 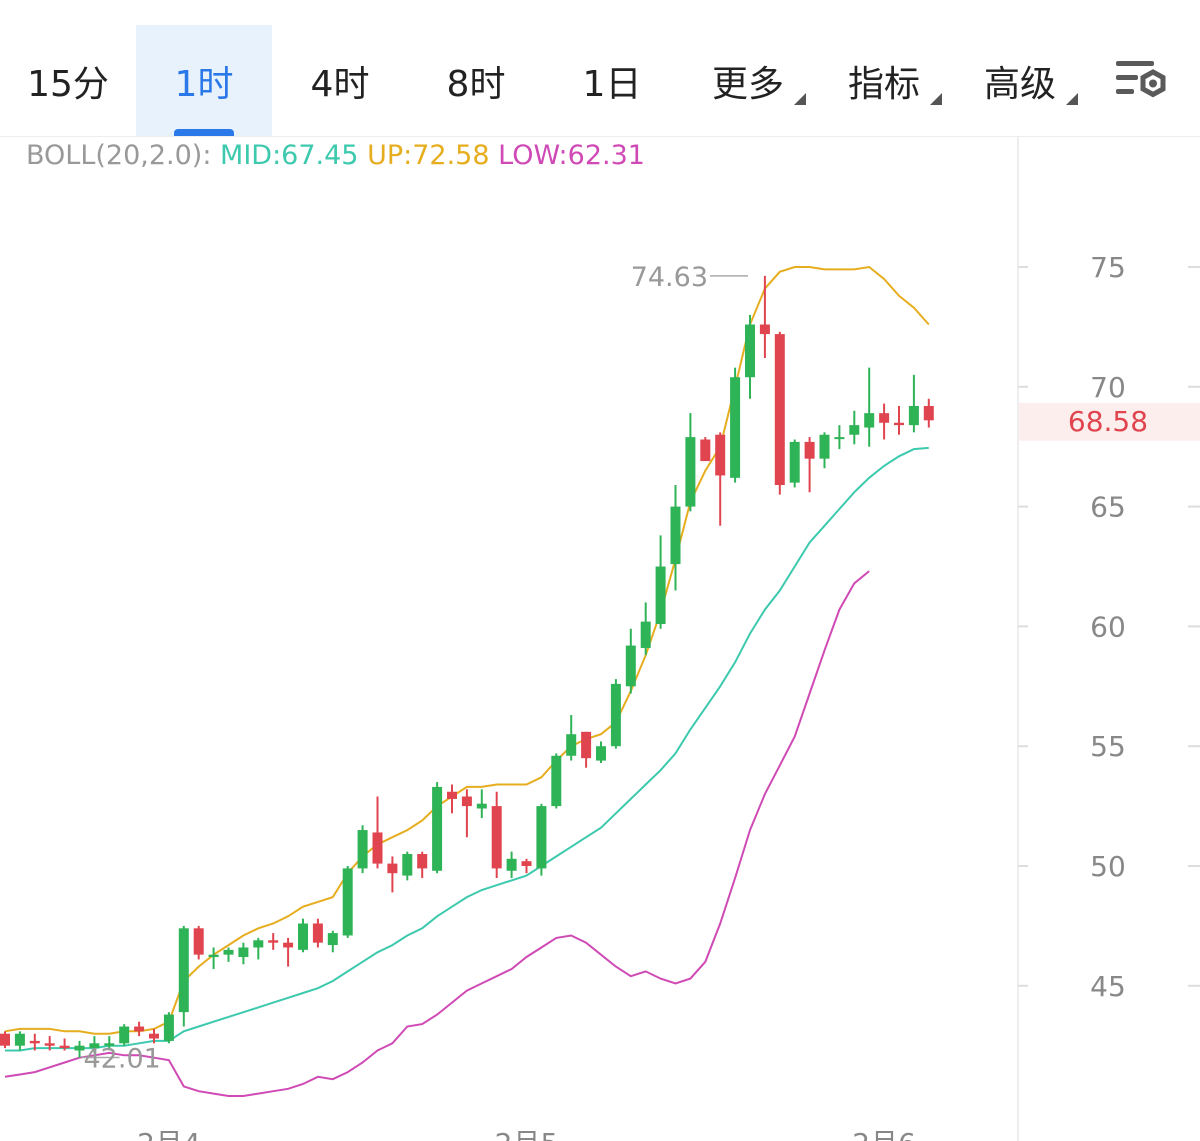 What do you see at coordinates (1019, 84) in the screenshot?
I see `tab-label: 高级` at bounding box center [1019, 84].